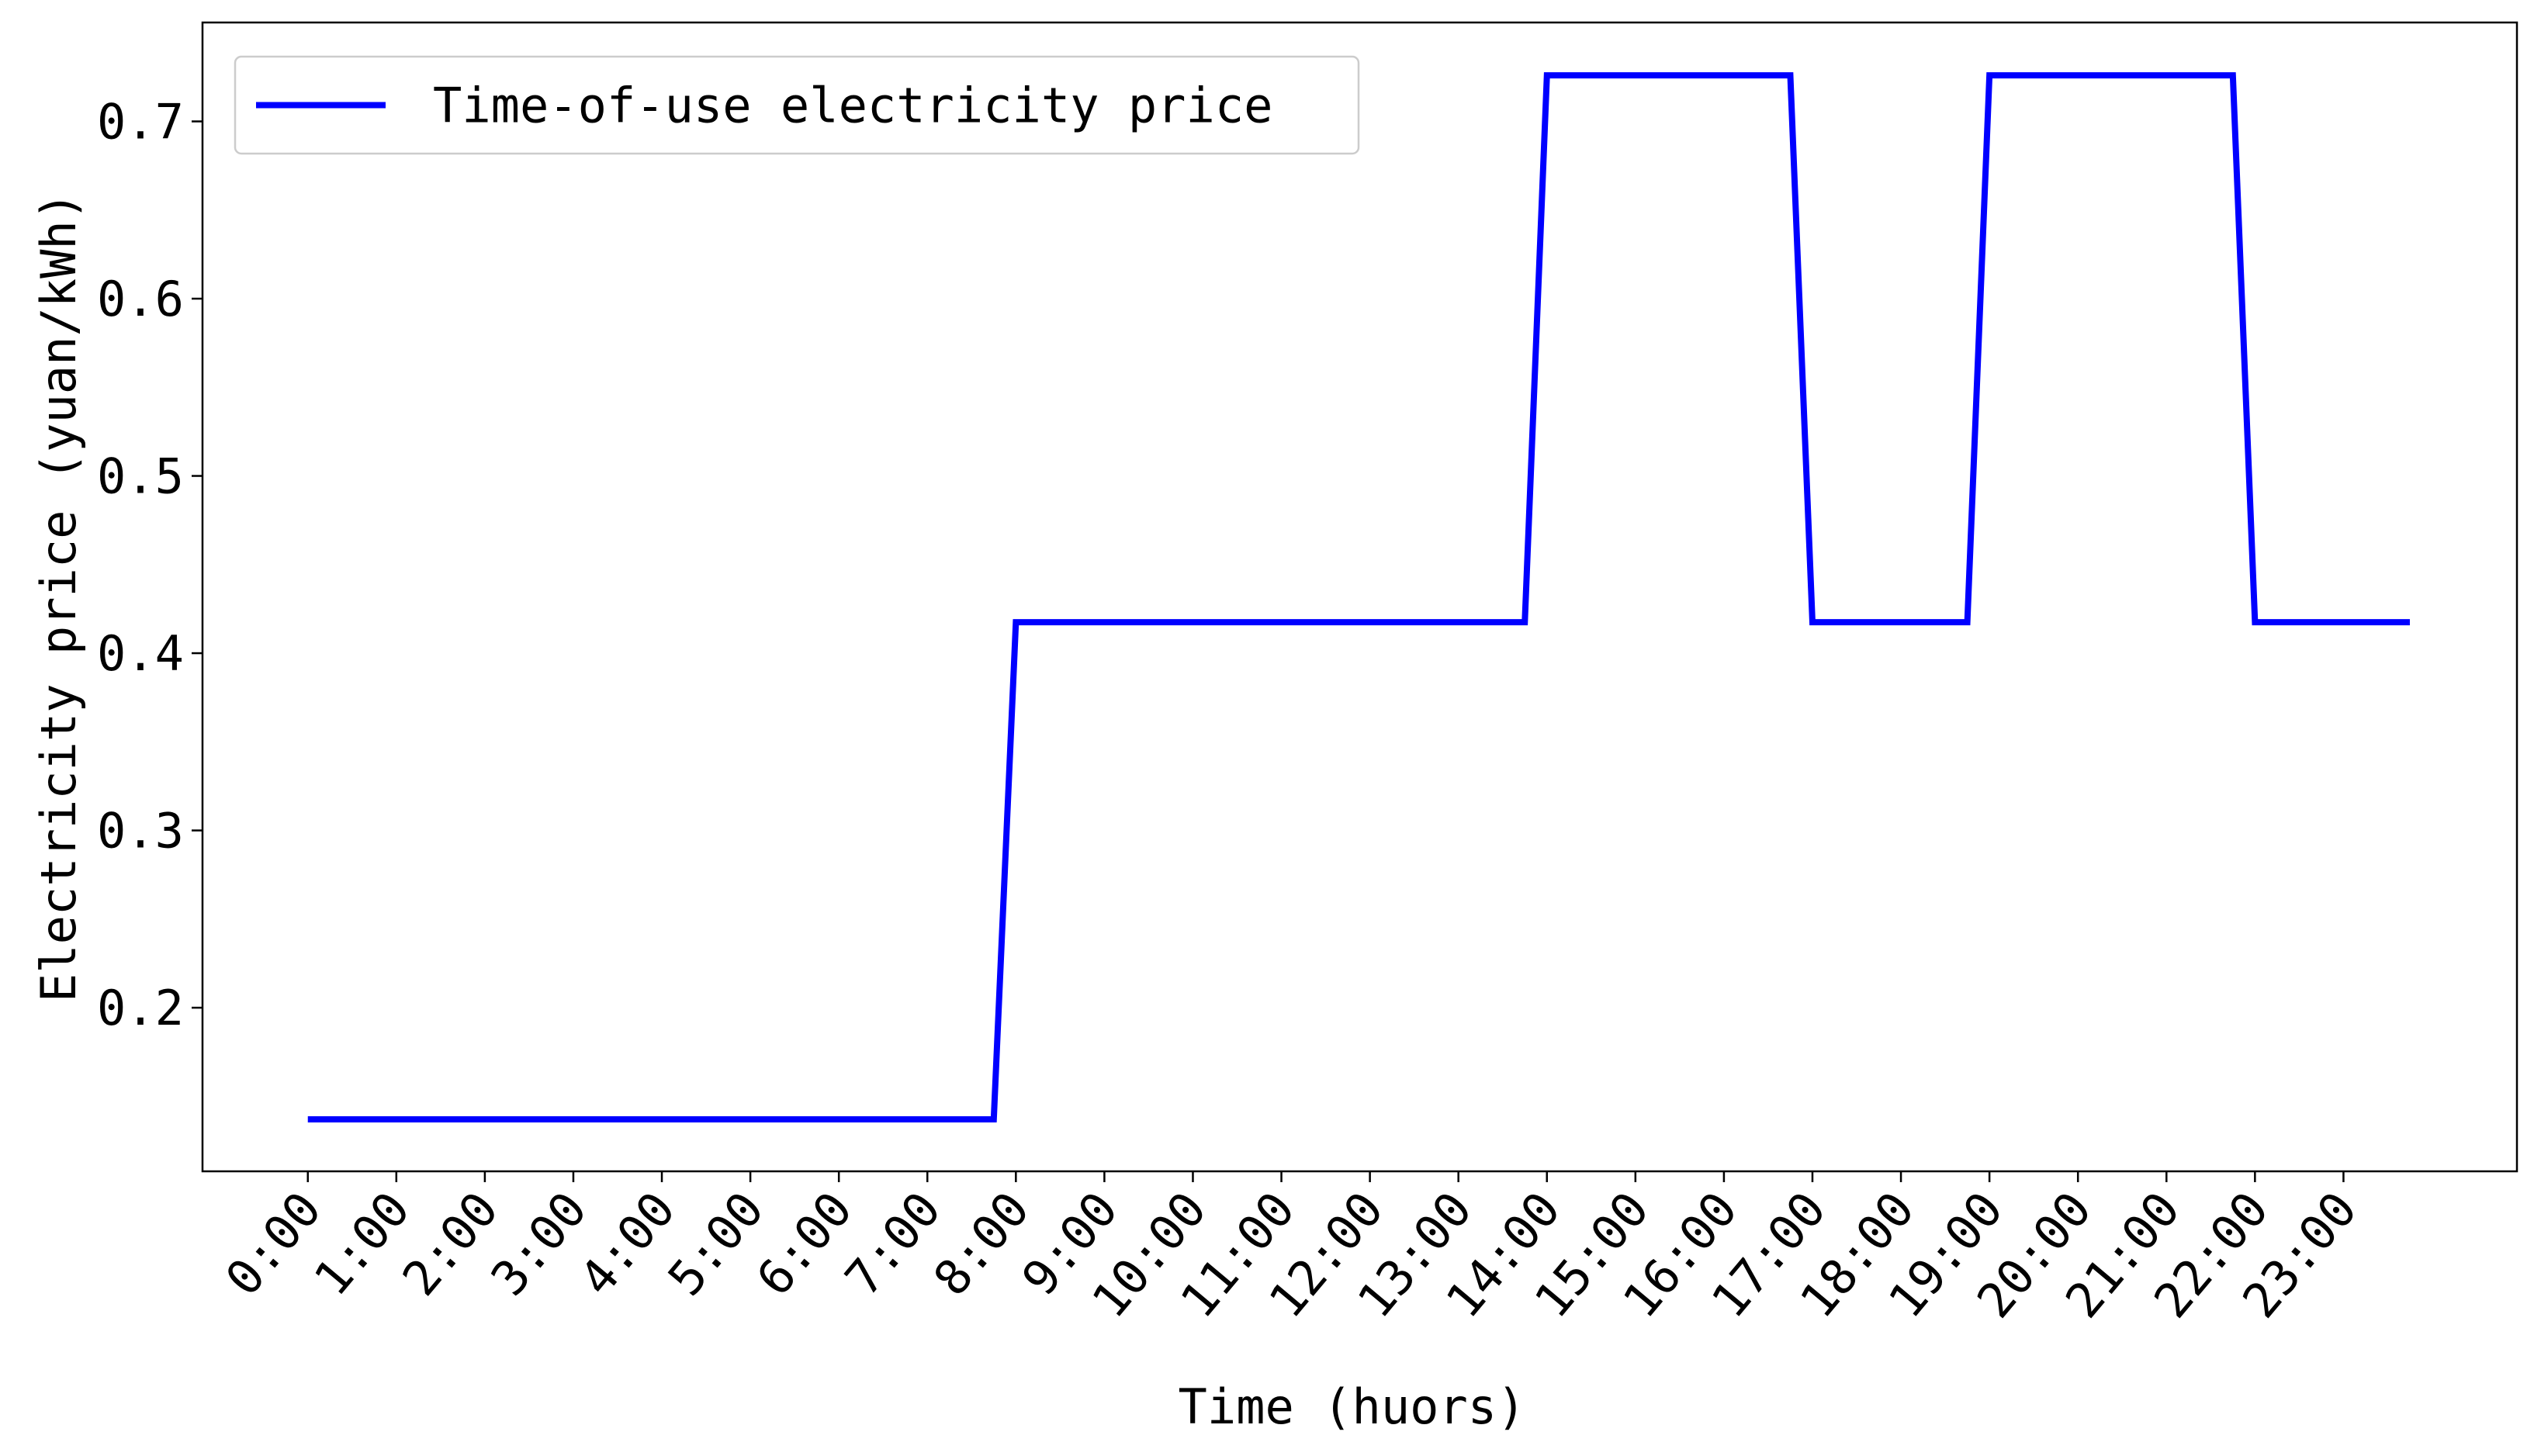 The width and height of the screenshot is (2541, 1456). What do you see at coordinates (140, 653) in the screenshot?
I see `y-tick-label: 0.4` at bounding box center [140, 653].